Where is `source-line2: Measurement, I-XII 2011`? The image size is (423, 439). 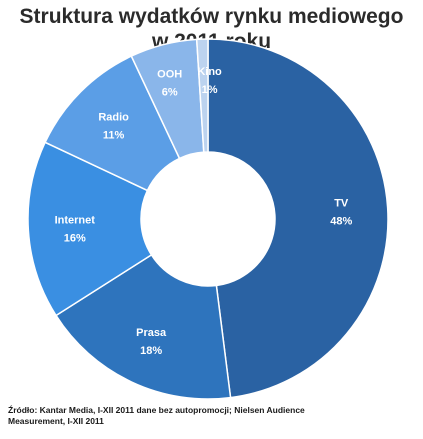
source-line2: Measurement, I-XII 2011 is located at coordinates (56, 421).